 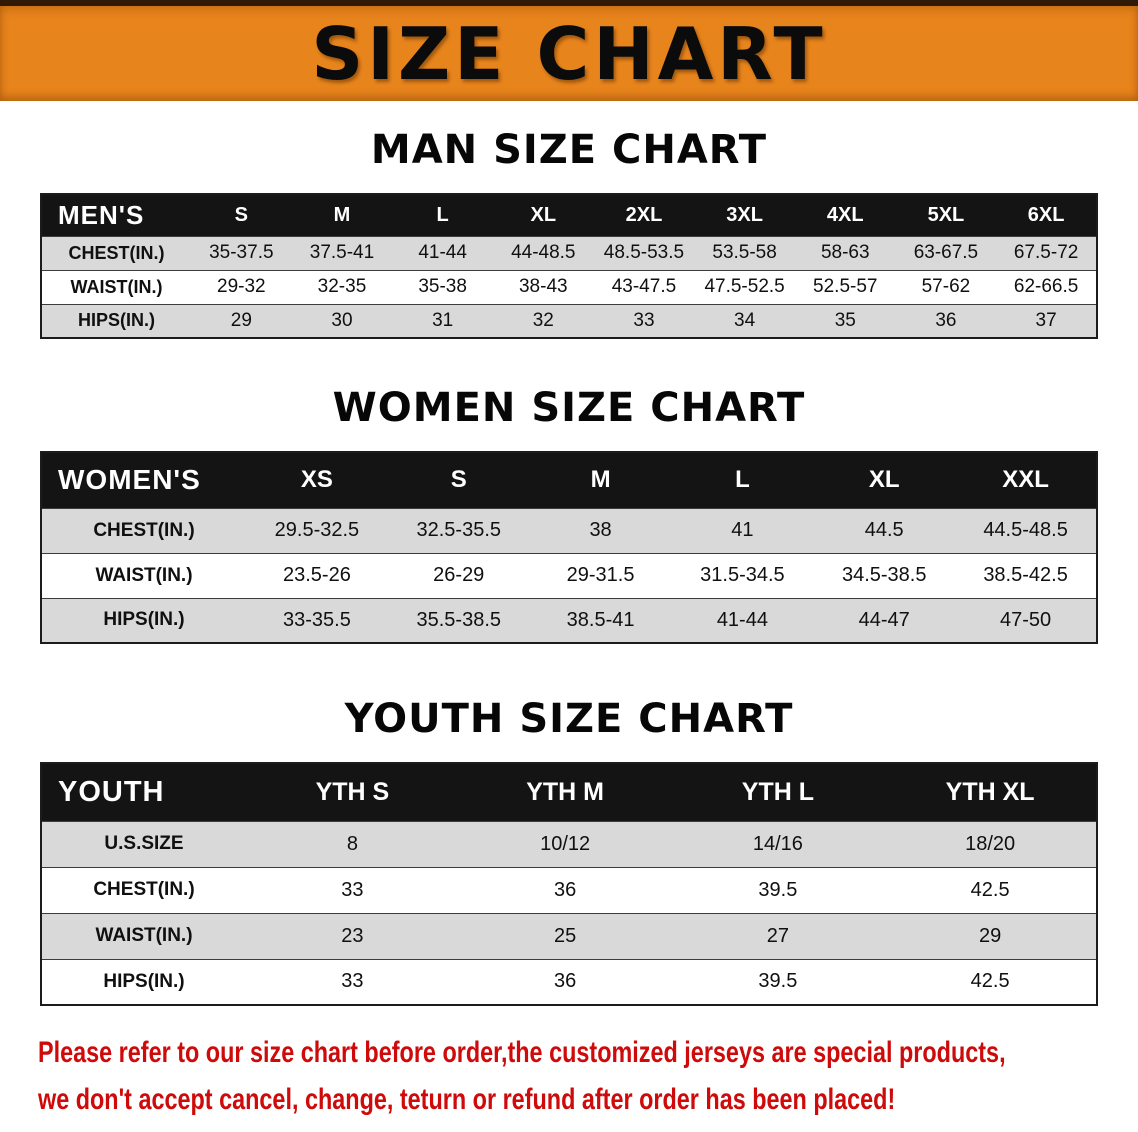 I want to click on size-value-cell: 44.5, so click(x=884, y=530).